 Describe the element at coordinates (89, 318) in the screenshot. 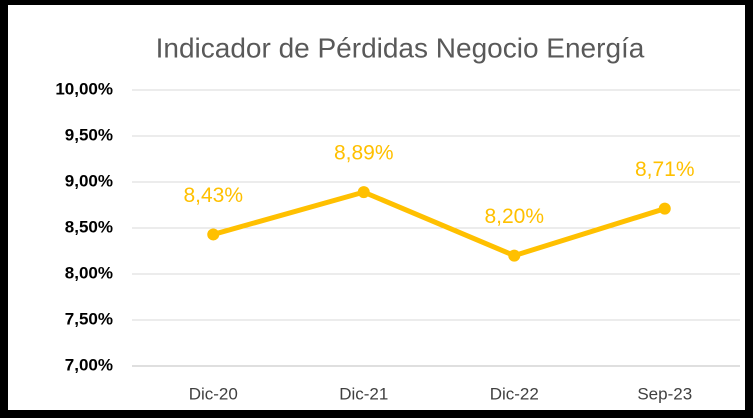

I see `y-tick-label: 7,50%` at that location.